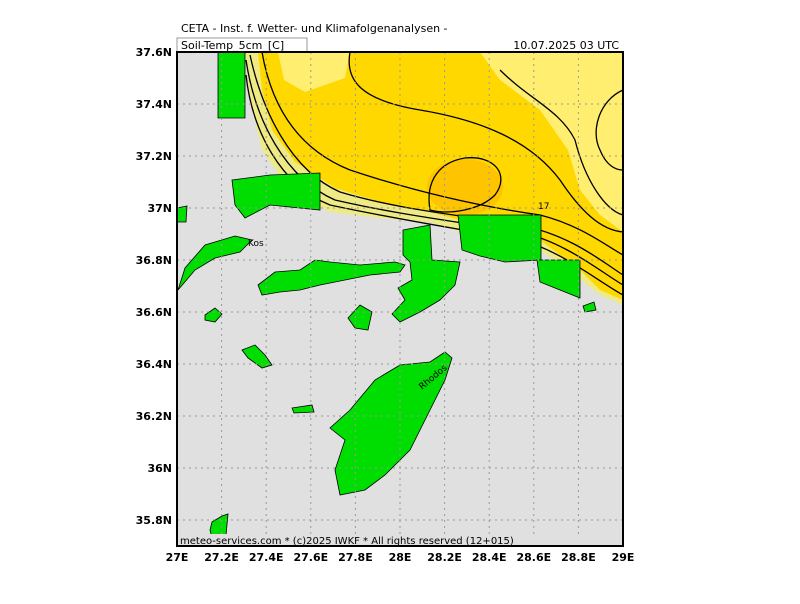 The width and height of the screenshot is (800, 604). Describe the element at coordinates (159, 468) in the screenshot. I see `y-tick-label: 36N` at that location.